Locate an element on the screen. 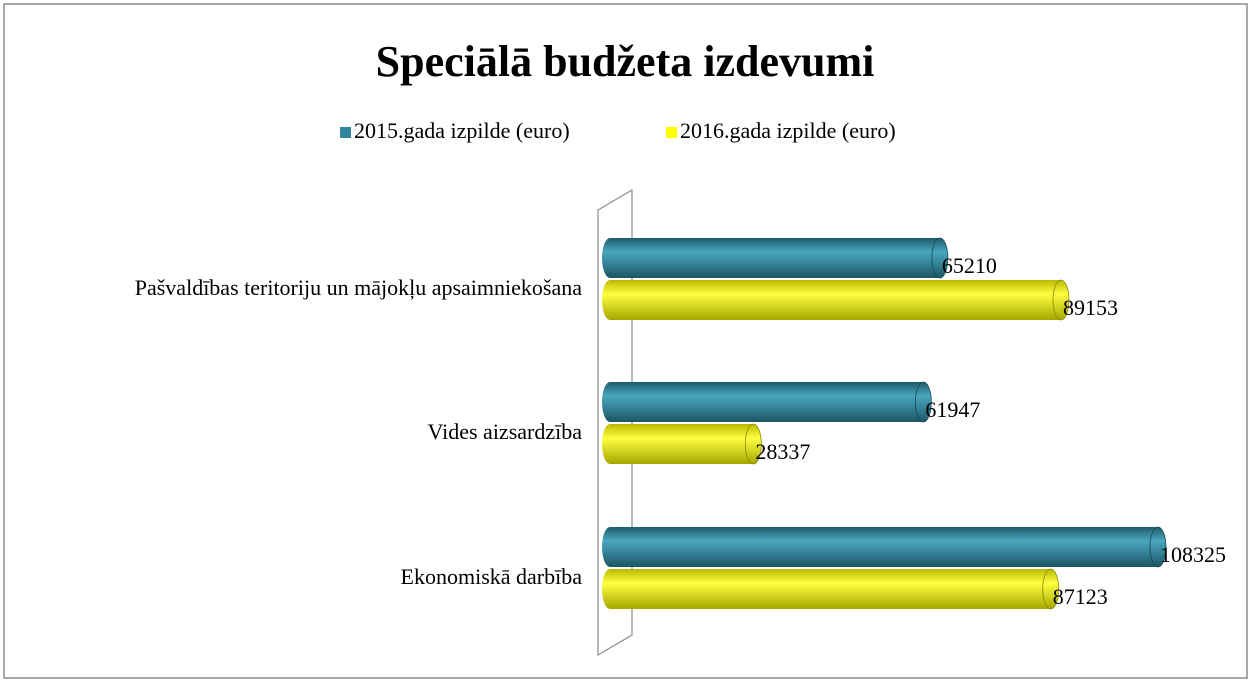 The height and width of the screenshot is (682, 1251). back-wall is located at coordinates (615, 422).